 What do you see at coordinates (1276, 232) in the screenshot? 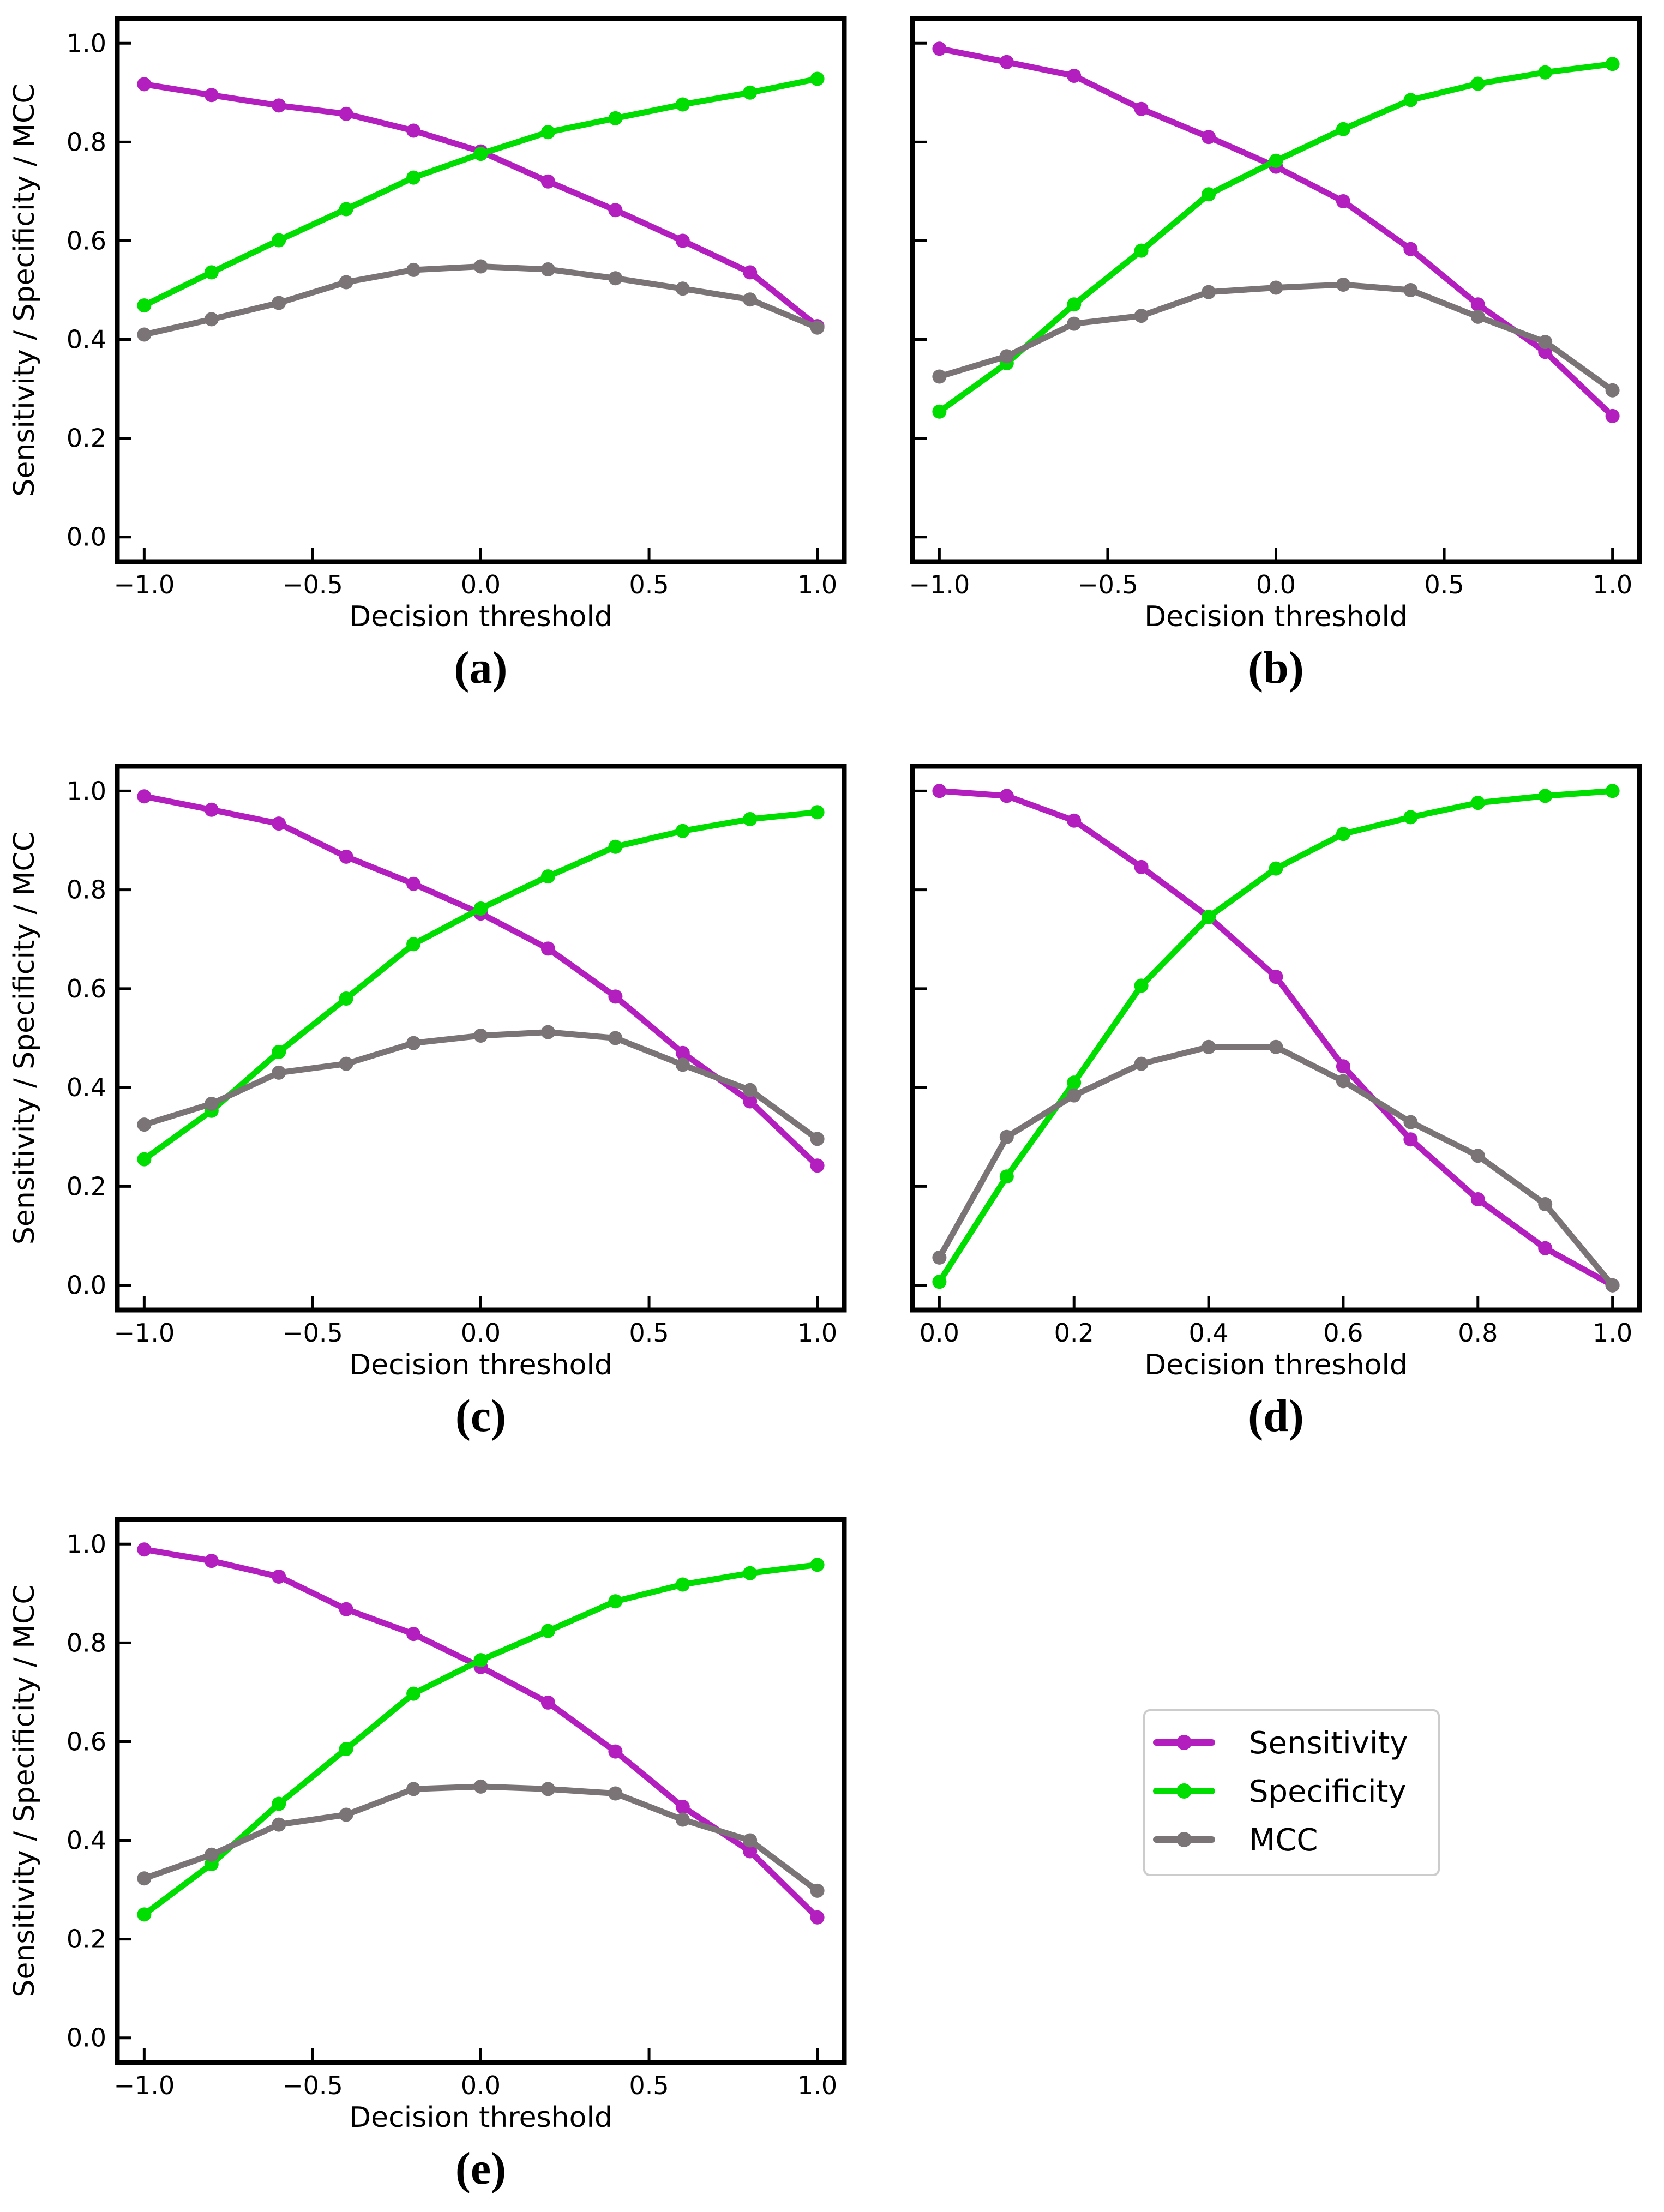
I see `series-group-b` at bounding box center [1276, 232].